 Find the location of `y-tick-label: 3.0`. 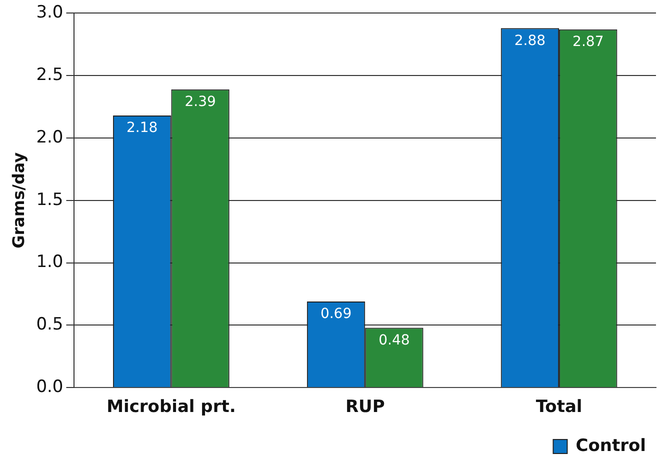

y-tick-label: 3.0 is located at coordinates (50, 12).